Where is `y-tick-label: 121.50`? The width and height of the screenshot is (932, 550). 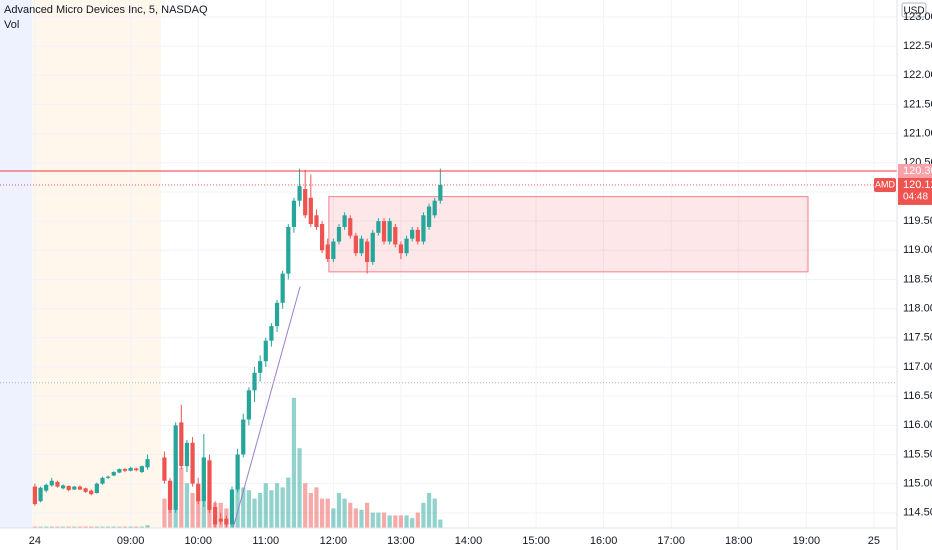 y-tick-label: 121.50 is located at coordinates (917, 104).